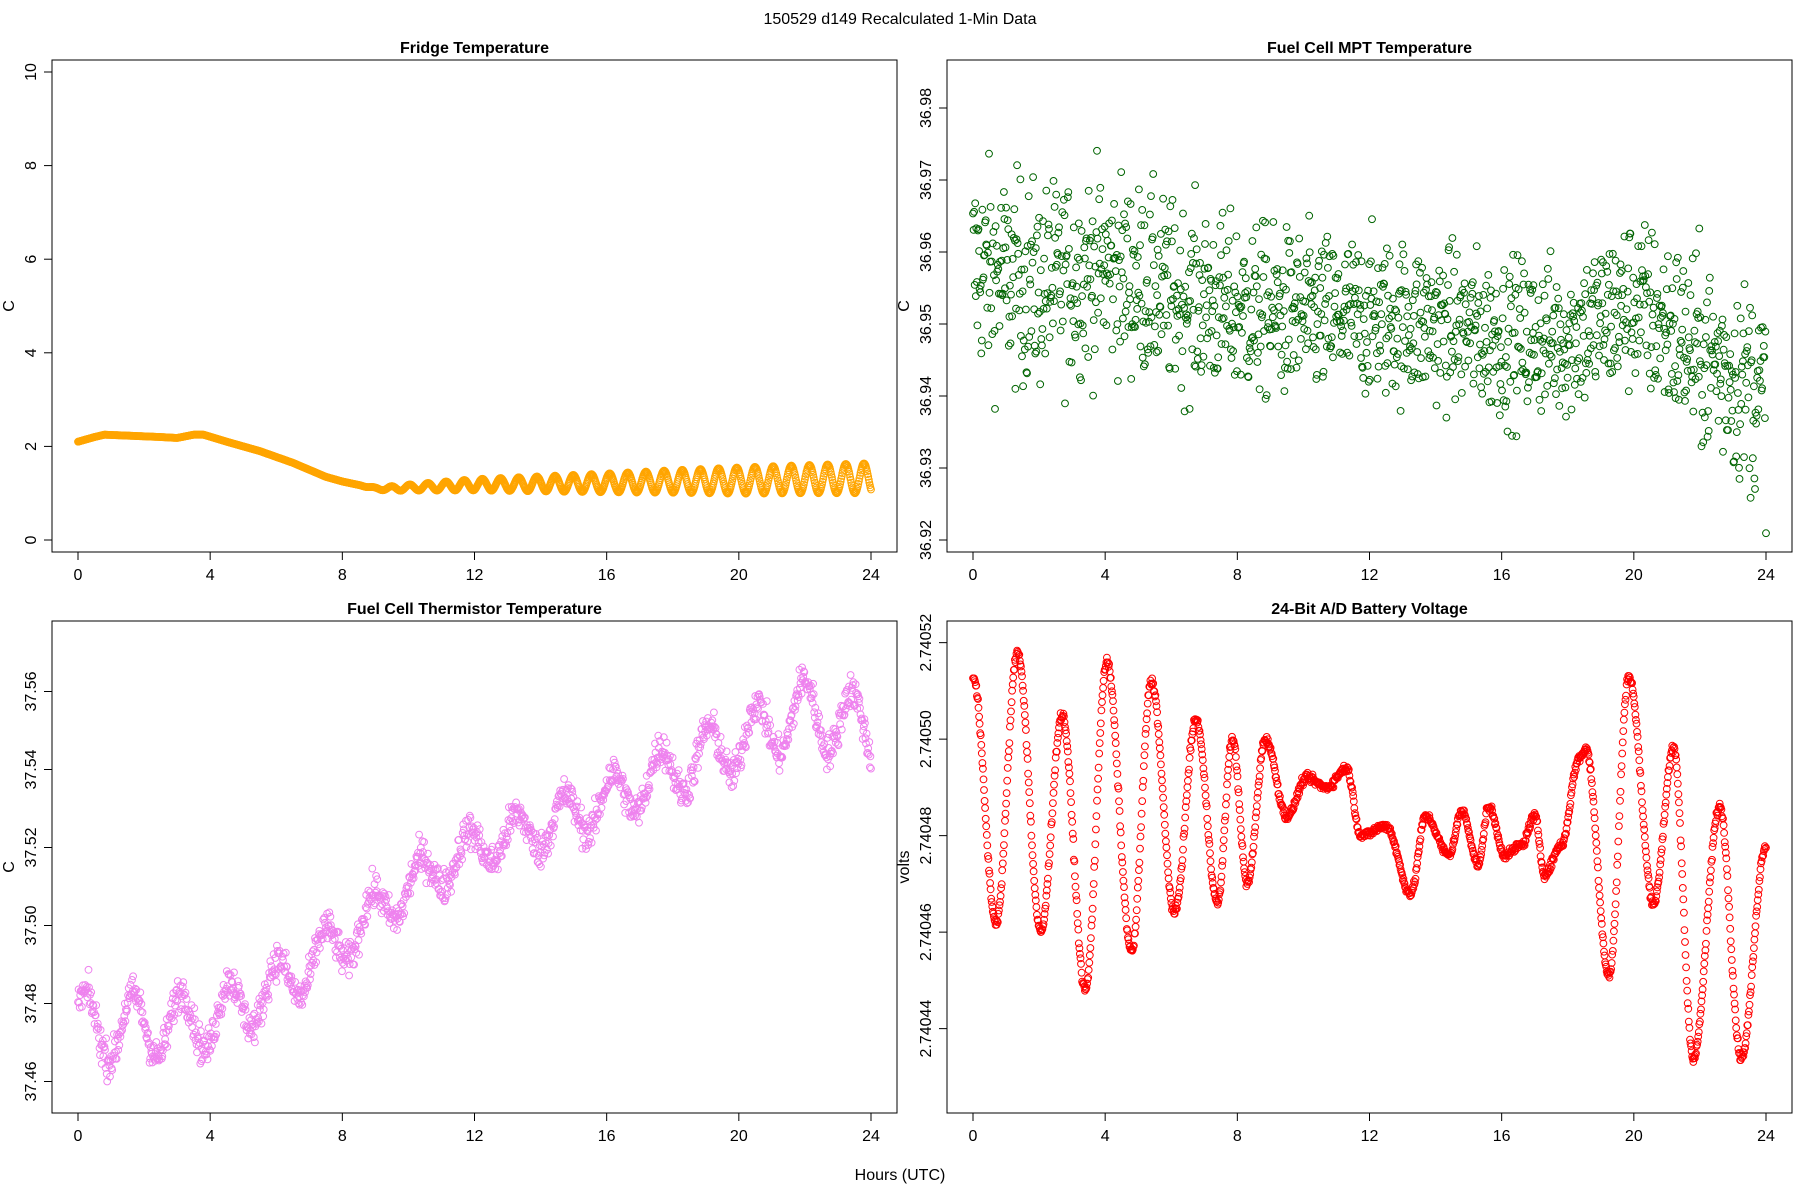 Image resolution: width=1800 pixels, height=1200 pixels. I want to click on battery-y-tick-label: 2.74044, so click(926, 1029).